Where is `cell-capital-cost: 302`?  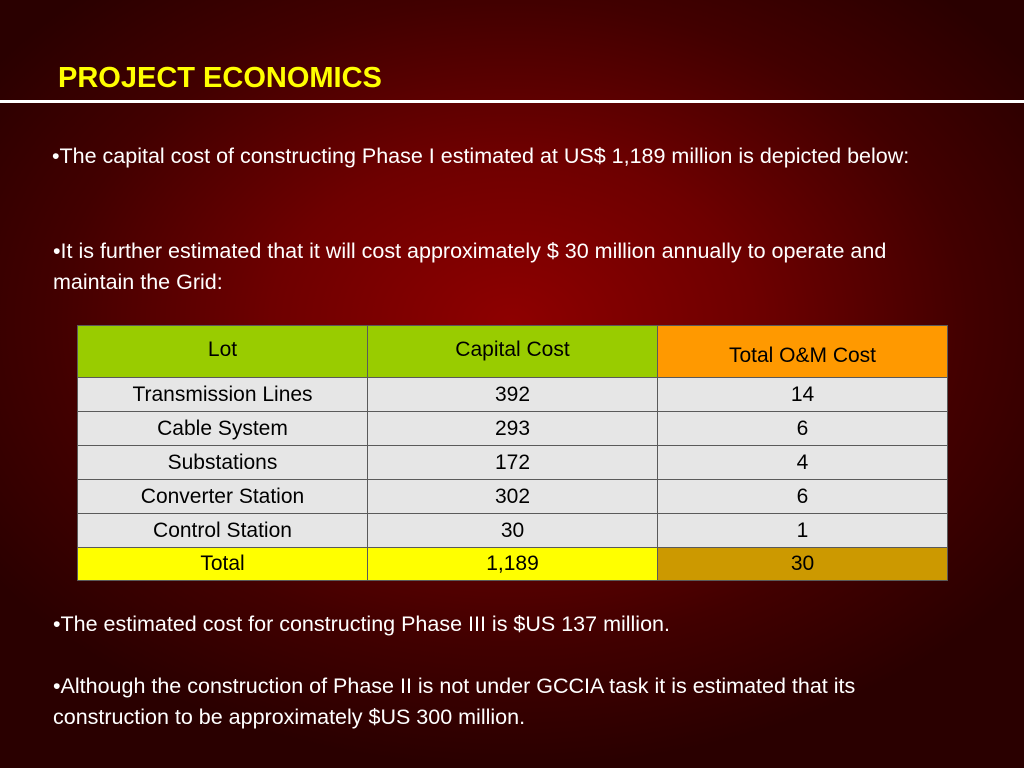
cell-capital-cost: 302 is located at coordinates (512, 496).